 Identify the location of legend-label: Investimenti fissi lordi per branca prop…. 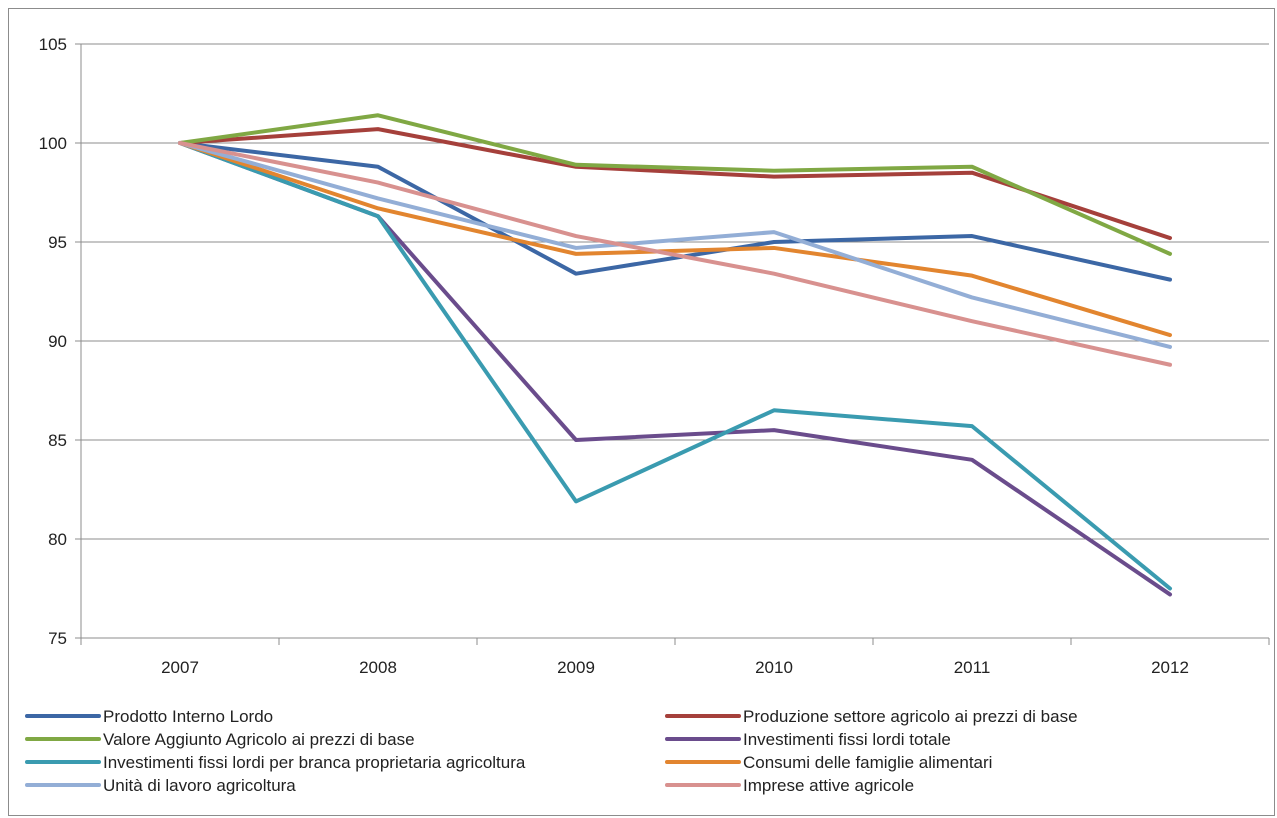
(314, 762).